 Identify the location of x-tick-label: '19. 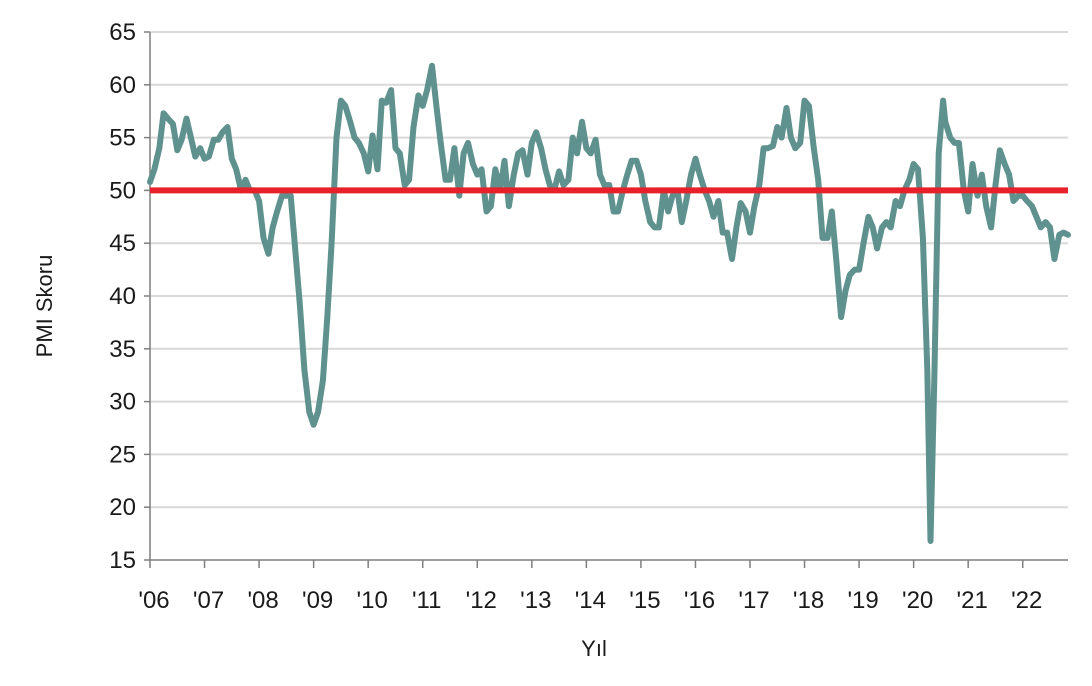
(862, 600).